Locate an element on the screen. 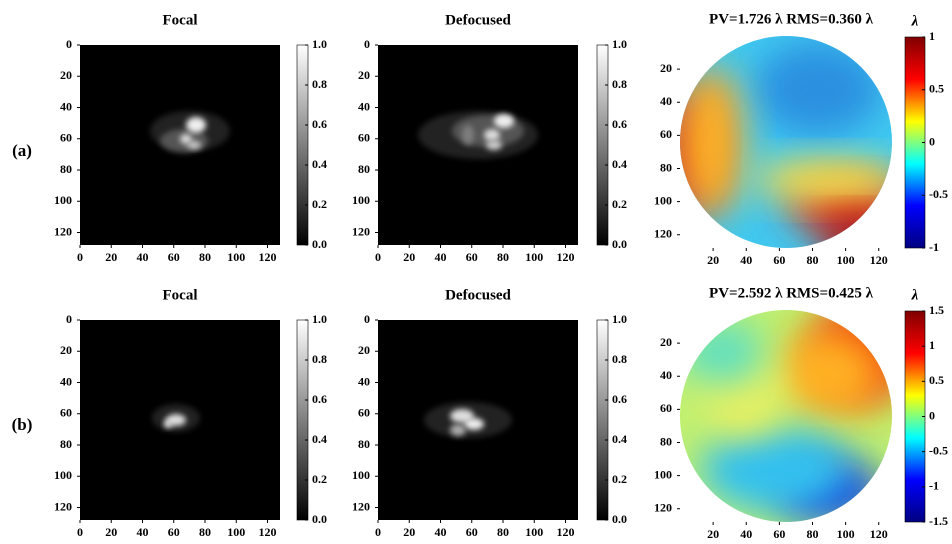 The height and width of the screenshot is (544, 952). chart-title: PV=2.592 λ RMS=0.425 λ is located at coordinates (791, 293).